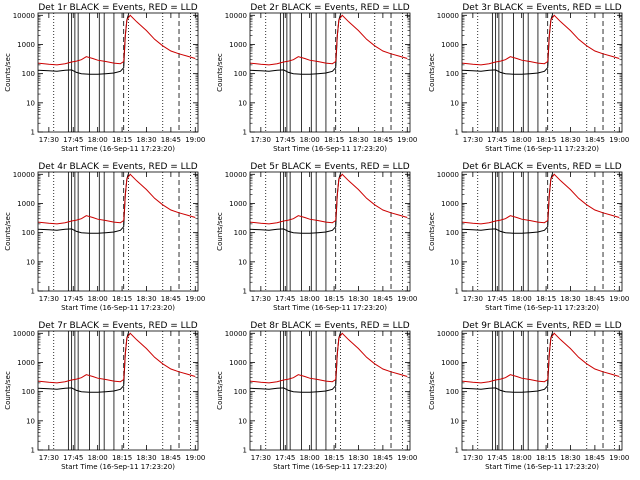  I want to click on panel-title: Det 5r BLACK = Events, RED = LLD, so click(329, 167).